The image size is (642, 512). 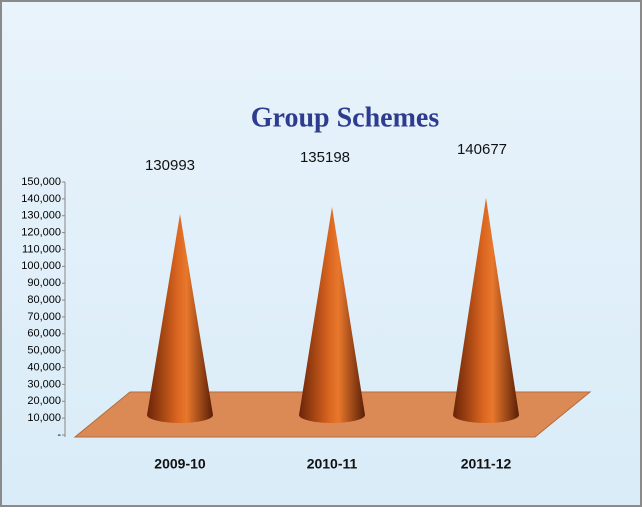 What do you see at coordinates (41, 182) in the screenshot?
I see `y-tick-label: 150,000` at bounding box center [41, 182].